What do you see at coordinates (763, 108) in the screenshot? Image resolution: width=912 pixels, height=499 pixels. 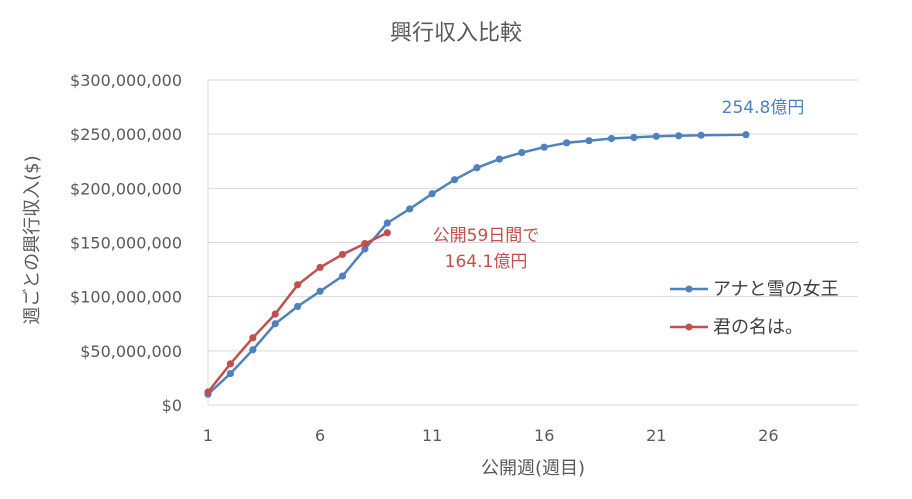 I see `annotation-frozen-total: 254.8億円` at bounding box center [763, 108].